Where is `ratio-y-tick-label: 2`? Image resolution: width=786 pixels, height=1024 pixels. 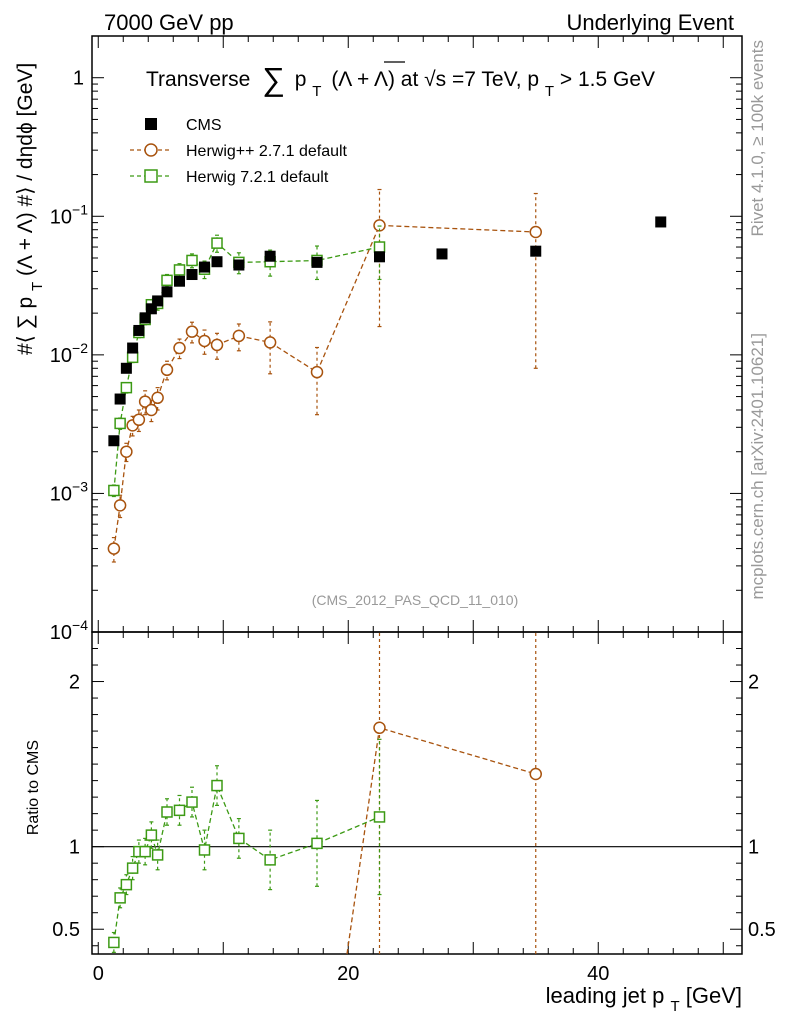
ratio-y-tick-label: 2 is located at coordinates (74, 683).